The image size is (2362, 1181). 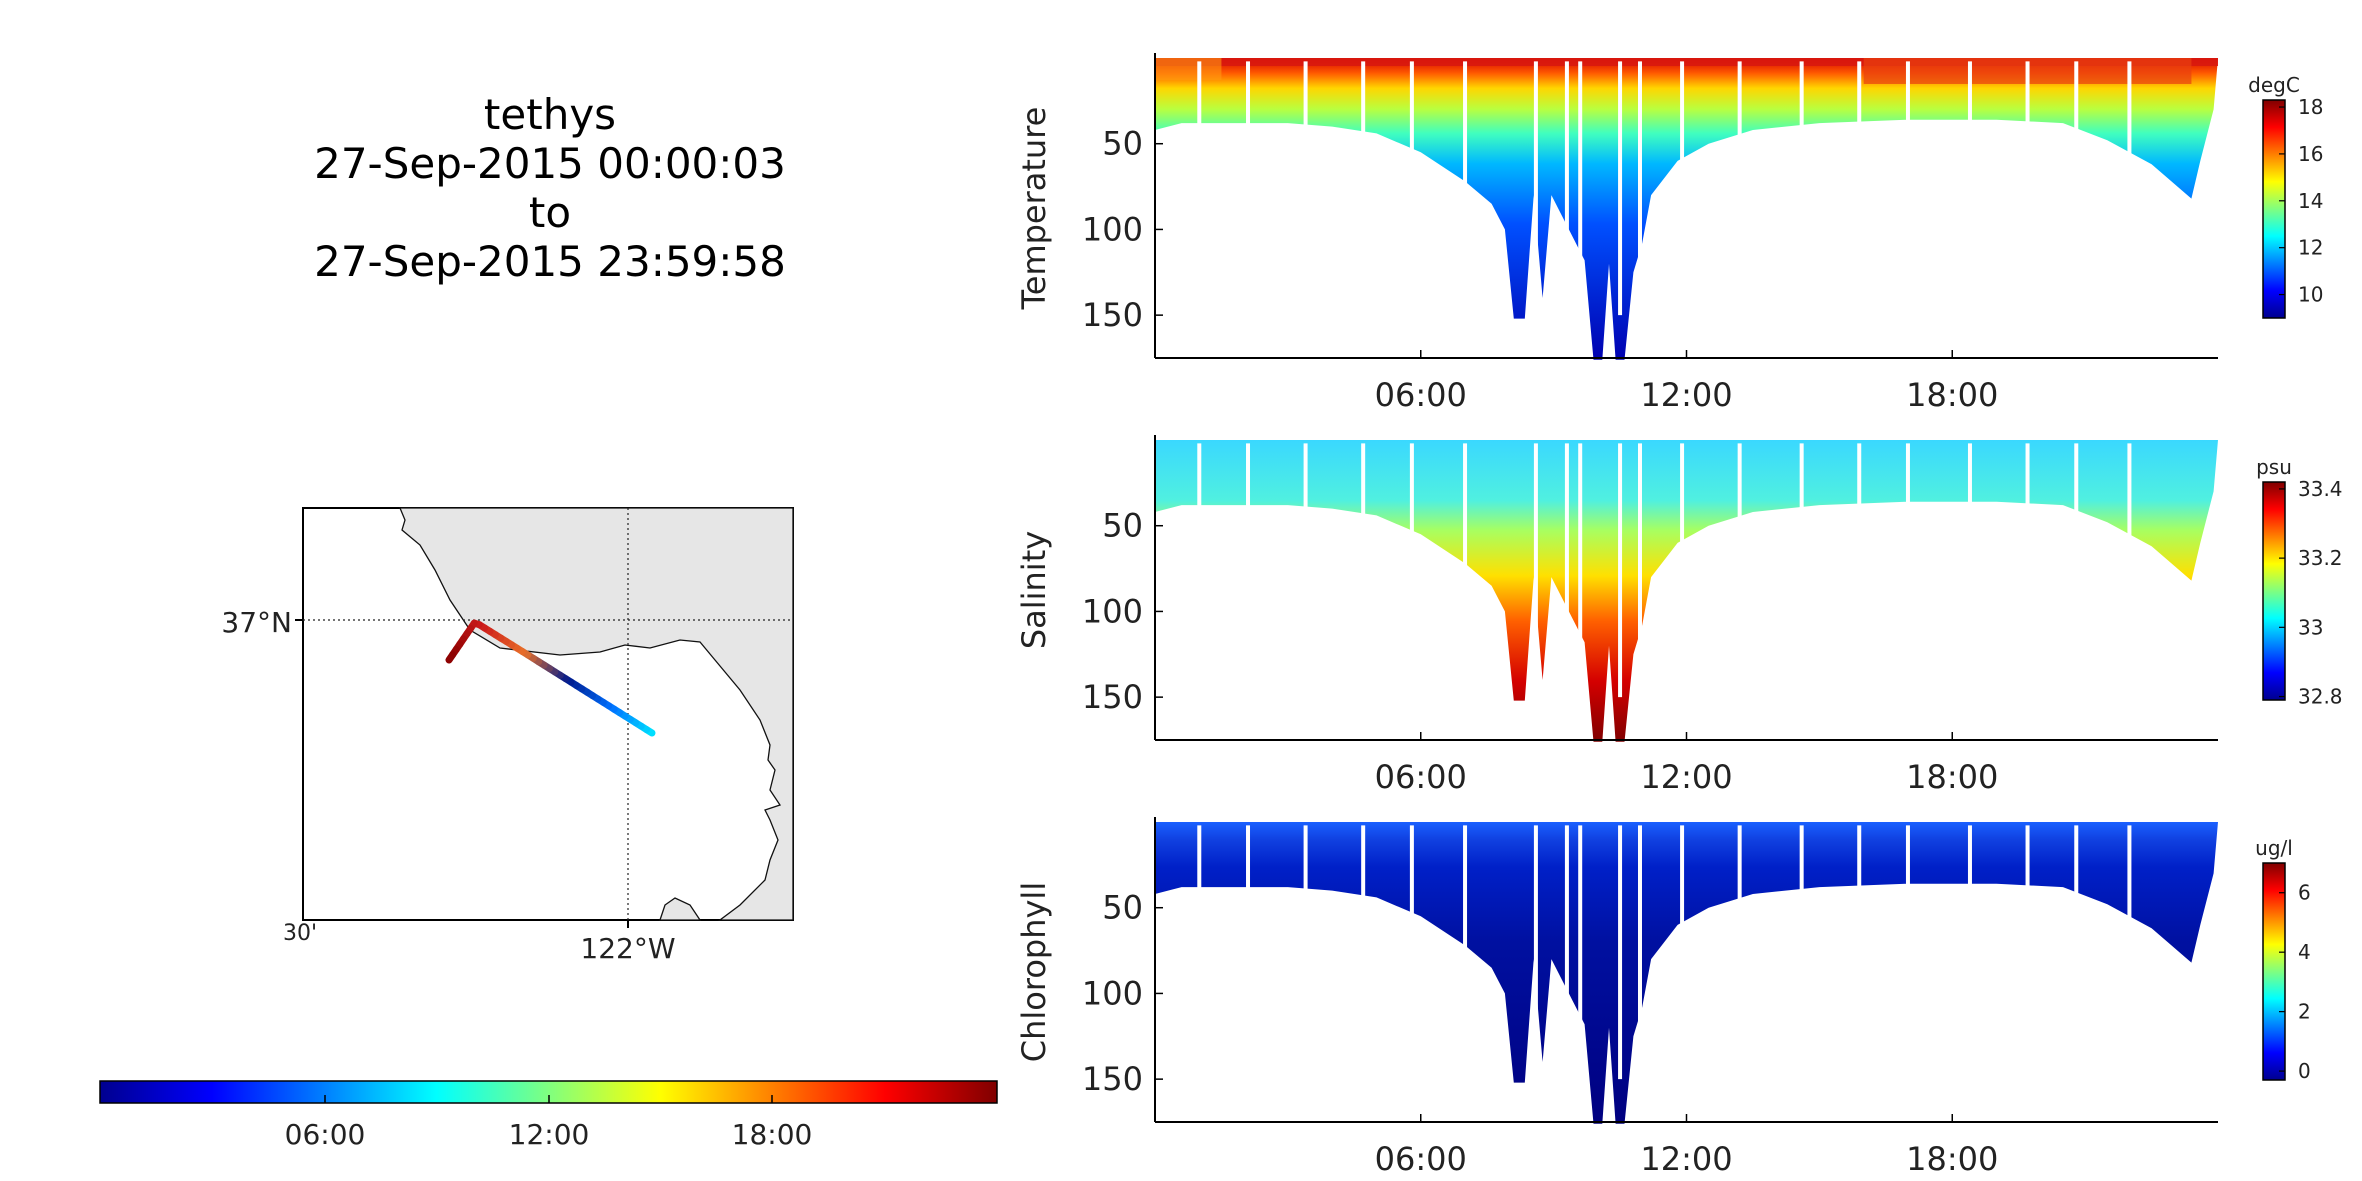 What do you see at coordinates (2310, 627) in the screenshot?
I see `colorbar-tick-label: 33` at bounding box center [2310, 627].